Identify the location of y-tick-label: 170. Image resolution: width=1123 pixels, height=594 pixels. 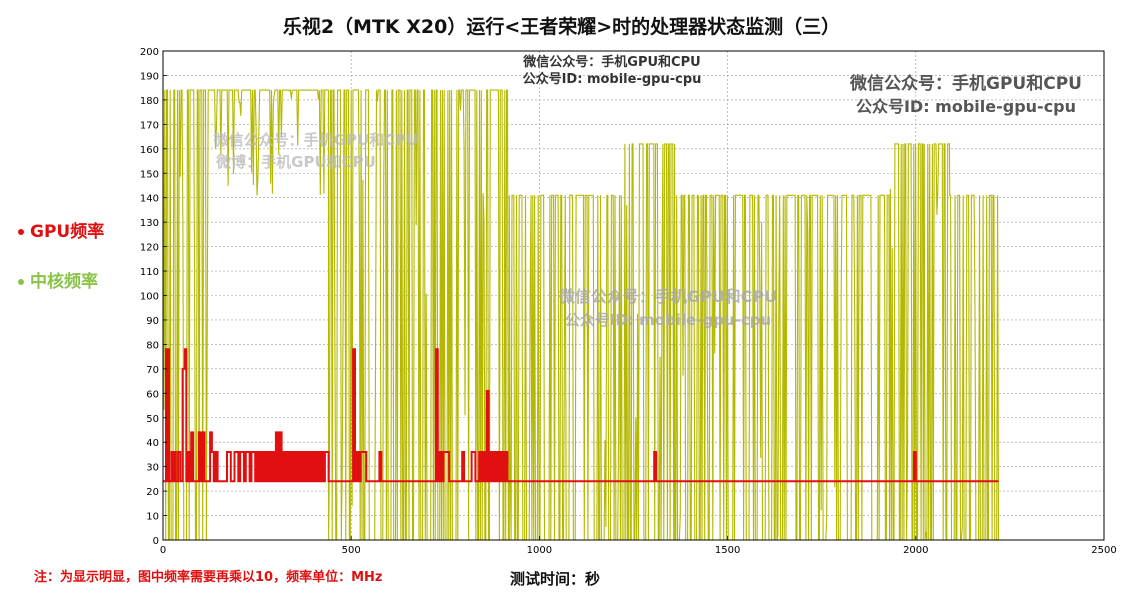
(149, 125).